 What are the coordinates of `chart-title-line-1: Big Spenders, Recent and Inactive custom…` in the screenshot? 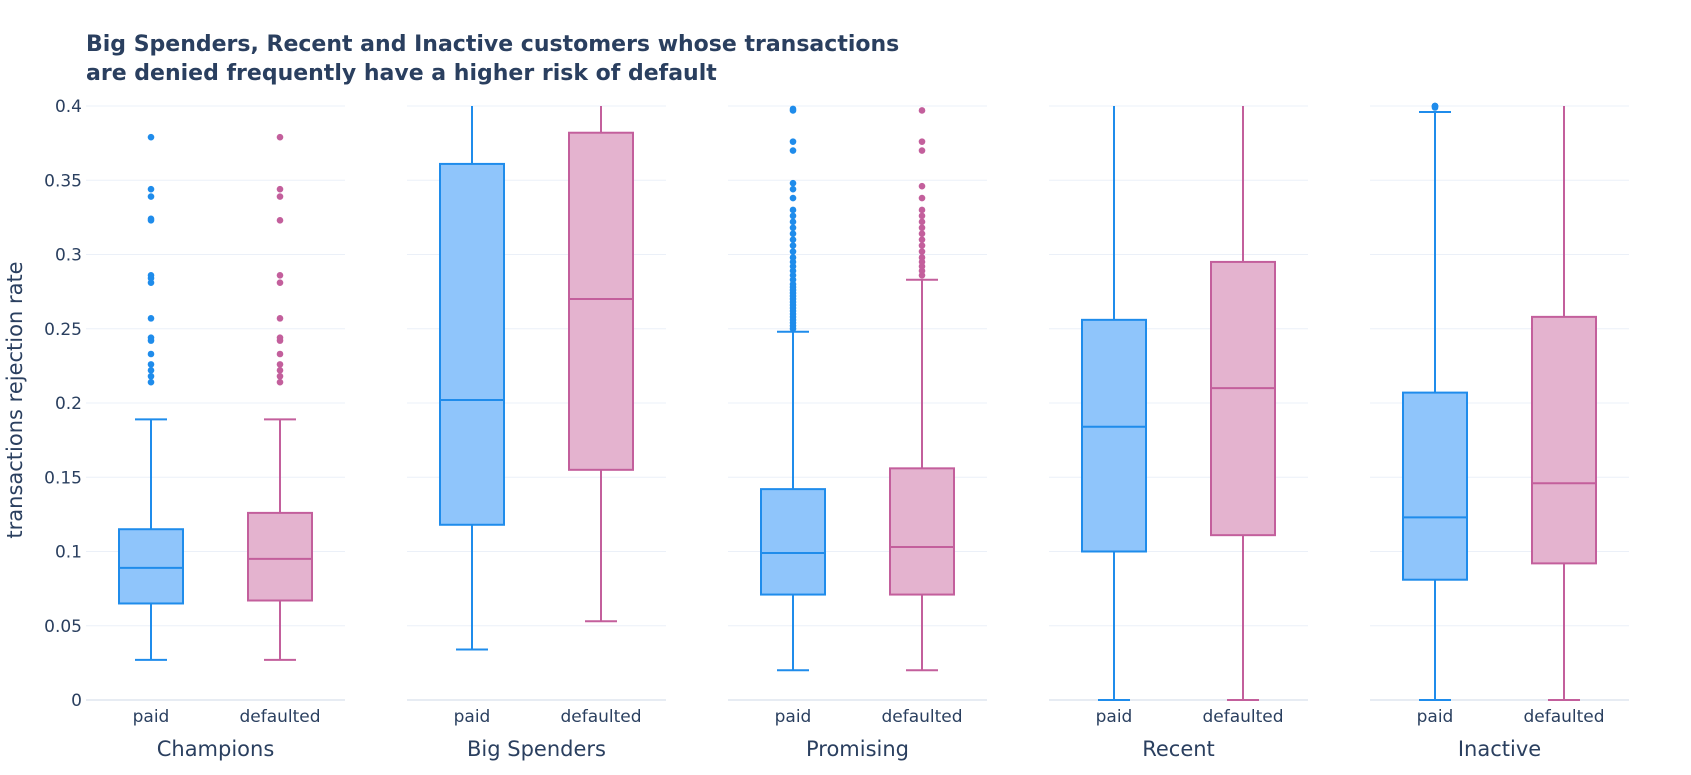 It's located at (492, 44).